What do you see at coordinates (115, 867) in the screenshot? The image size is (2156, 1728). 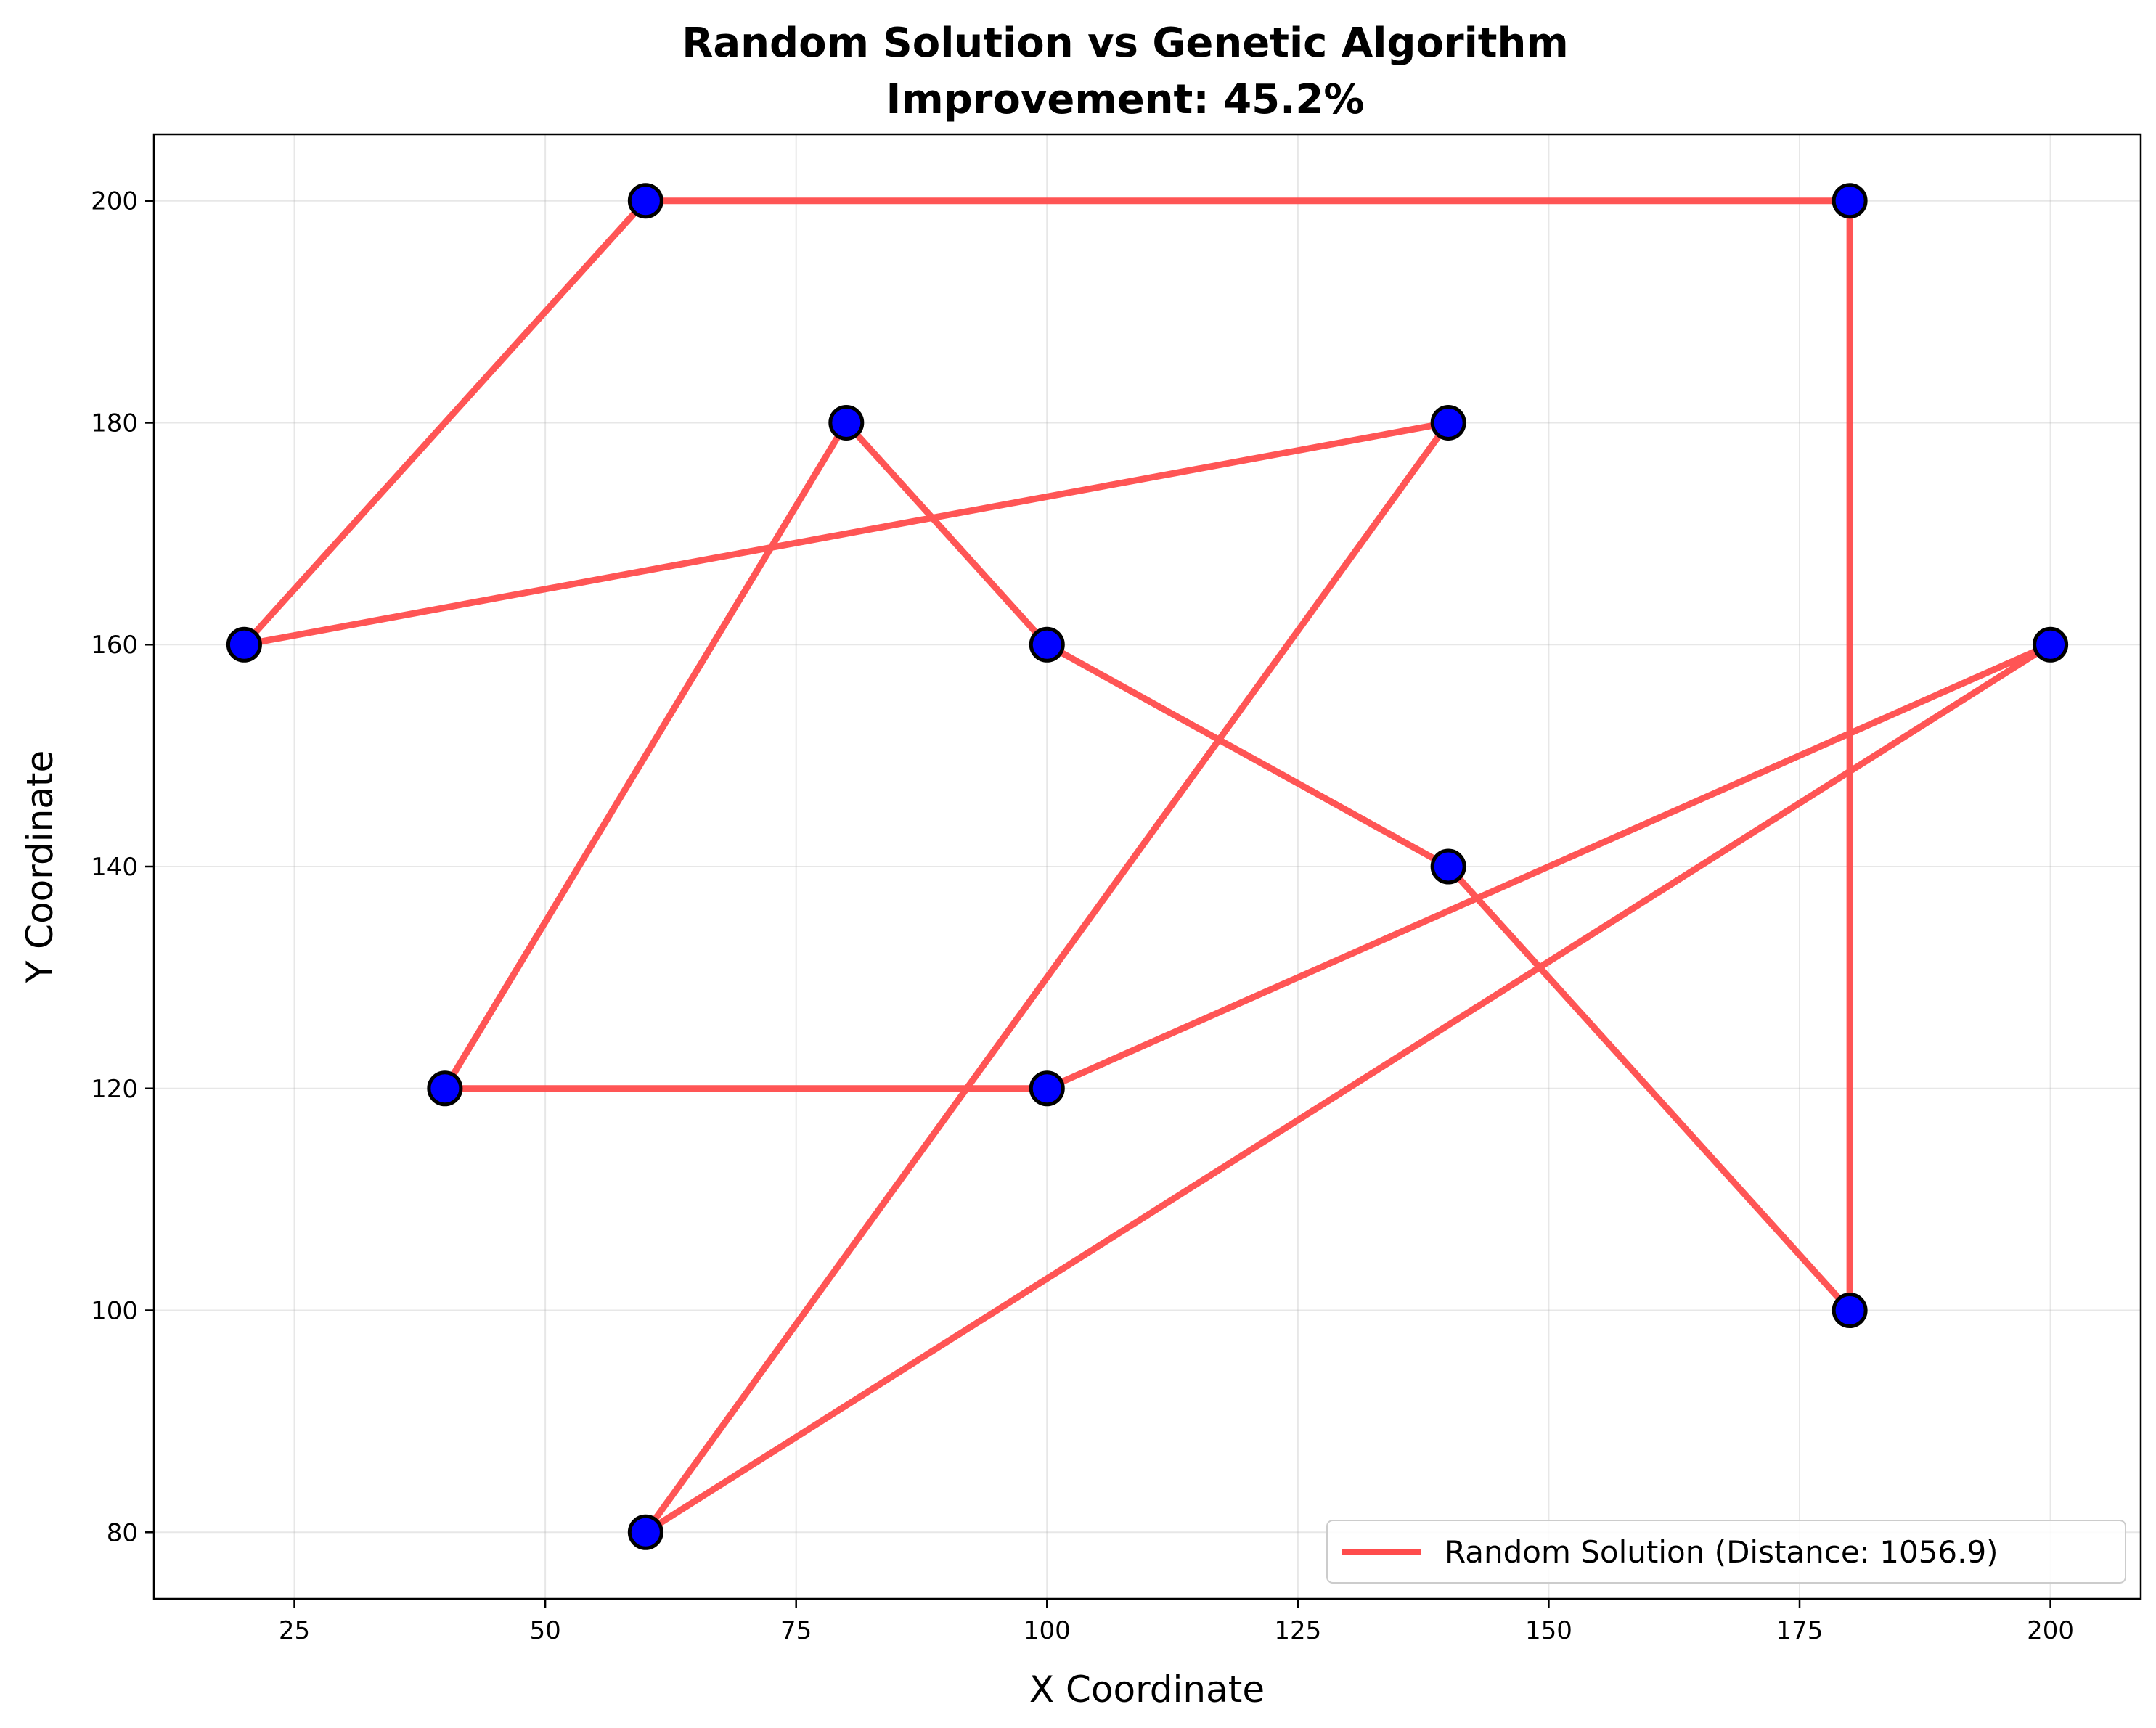 I see `y-tick-label: 140` at bounding box center [115, 867].